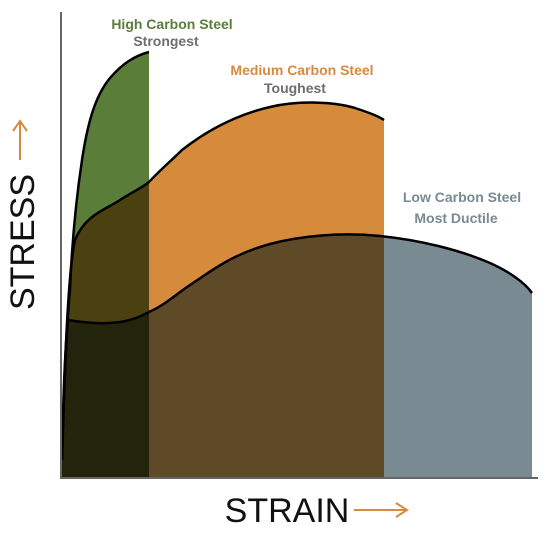 The image size is (556, 536). Describe the element at coordinates (381, 510) in the screenshot. I see `x-axis-arrow-icon` at that location.